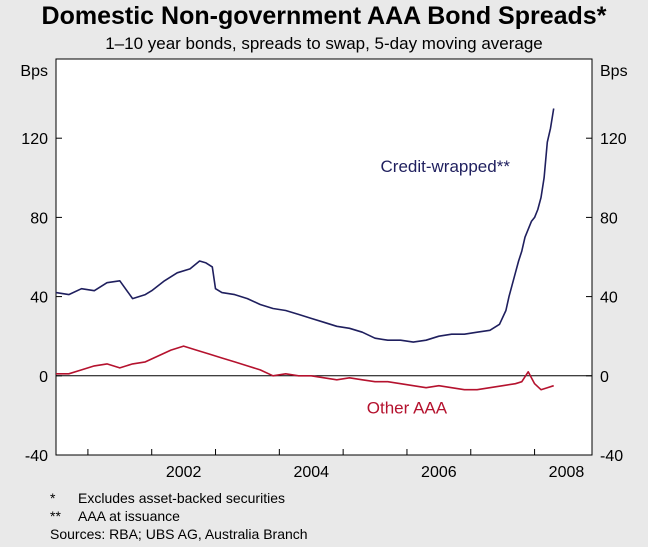 Image resolution: width=648 pixels, height=547 pixels. What do you see at coordinates (39, 218) in the screenshot?
I see `y-tick-label-left: 80` at bounding box center [39, 218].